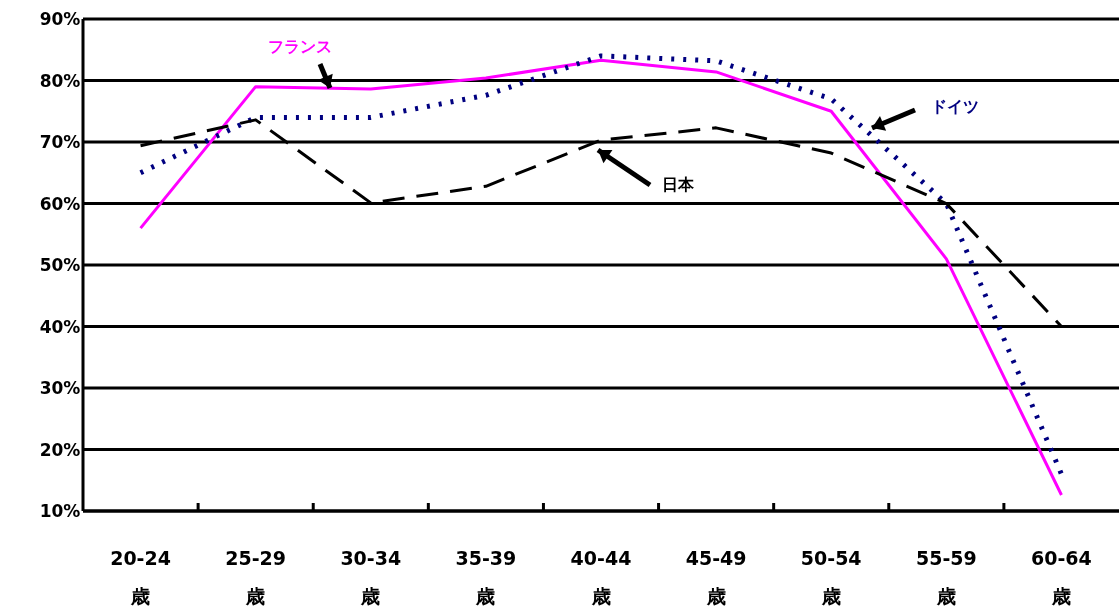 The image size is (1119, 612). What do you see at coordinates (486, 577) in the screenshot?
I see `x-tick-label: 35-39 歳` at bounding box center [486, 577].